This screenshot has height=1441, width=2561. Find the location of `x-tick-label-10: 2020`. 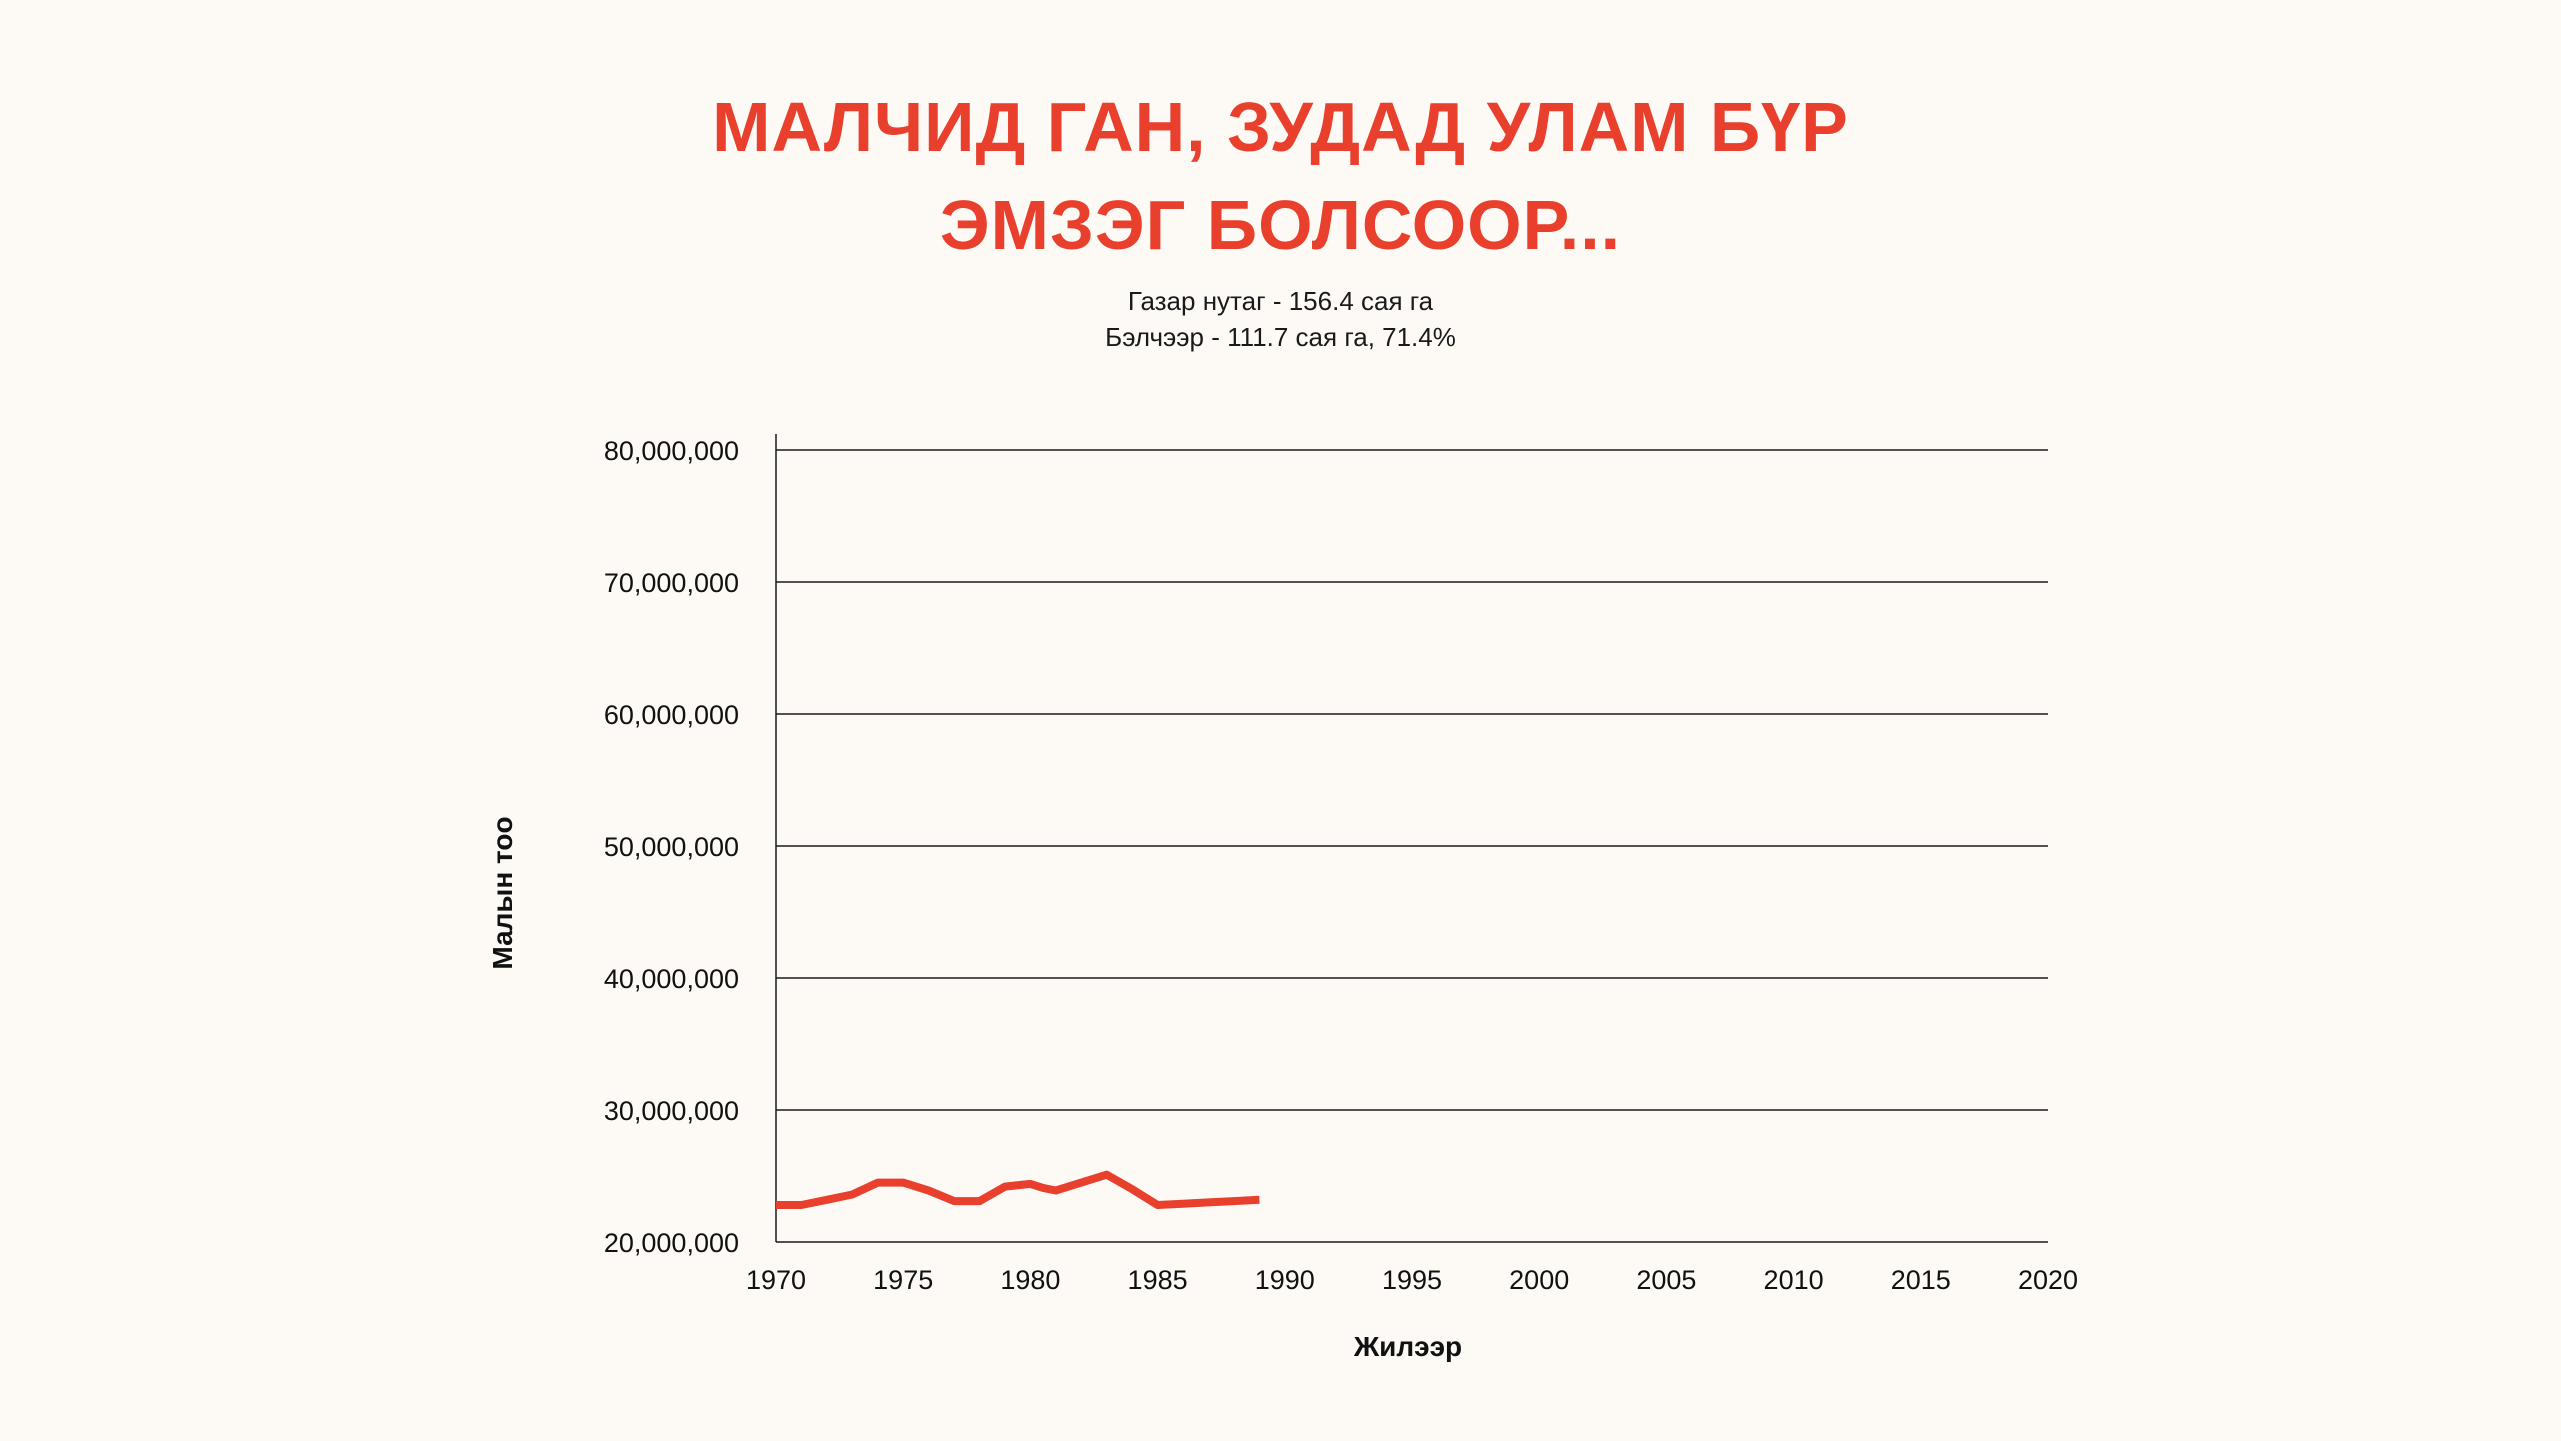

x-tick-label-10: 2020 is located at coordinates (2048, 1280).